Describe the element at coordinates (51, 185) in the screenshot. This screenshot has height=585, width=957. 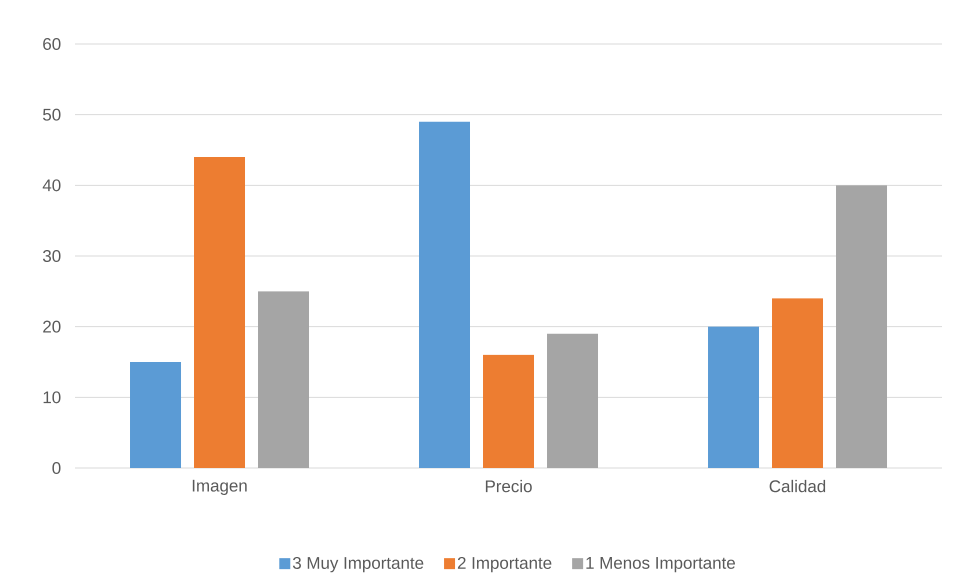
I see `y-tick-label: 40` at that location.